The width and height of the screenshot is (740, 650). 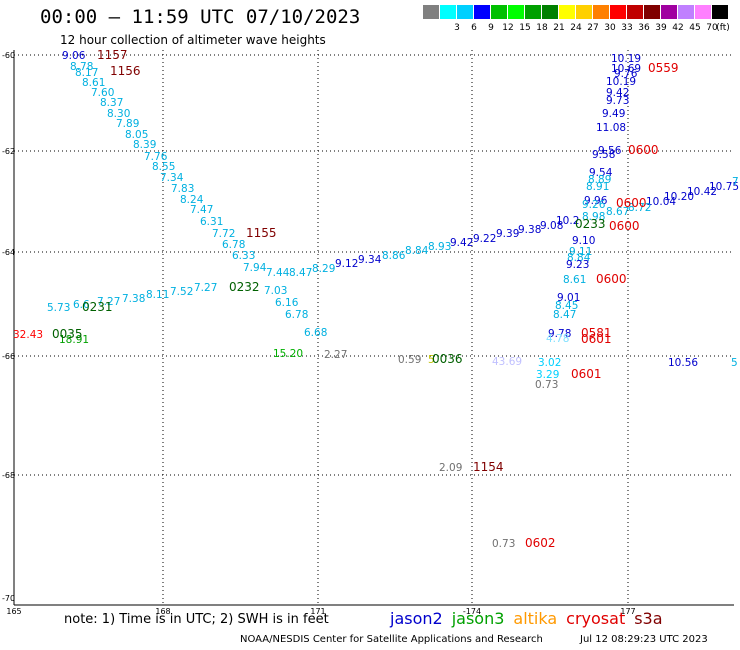 What do you see at coordinates (639, 208) in the screenshot?
I see `wave-height-value: 8.72` at bounding box center [639, 208].